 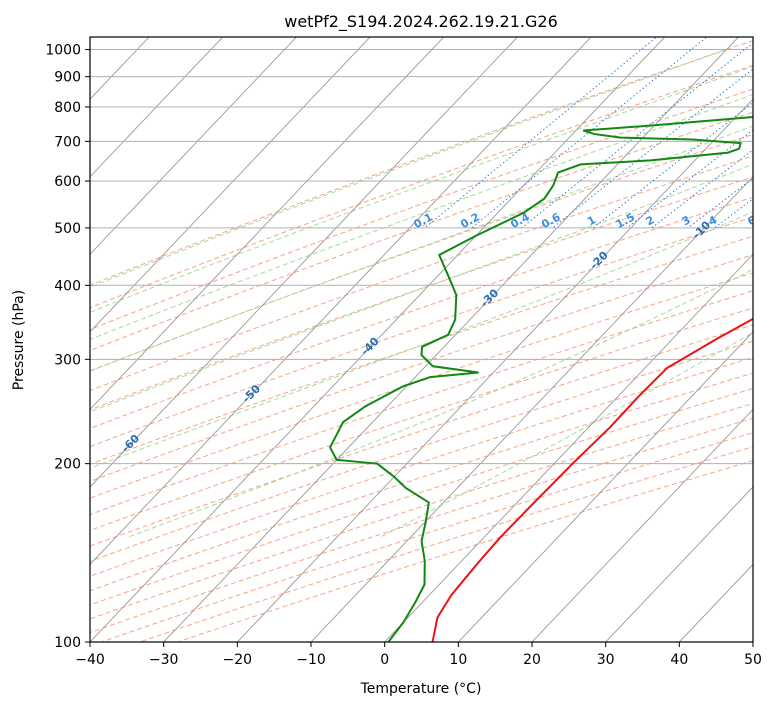 What do you see at coordinates (421, 689) in the screenshot?
I see `x-axis-label: Temperature (°C)` at bounding box center [421, 689].